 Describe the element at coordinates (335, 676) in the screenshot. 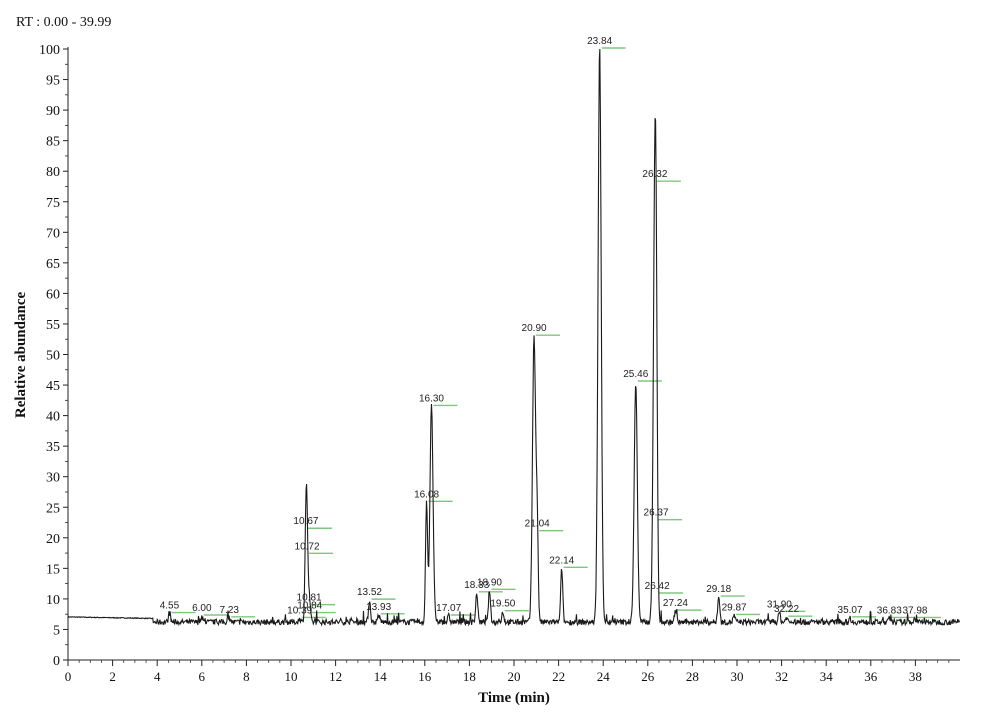

I see `x-tick-label: 12` at that location.